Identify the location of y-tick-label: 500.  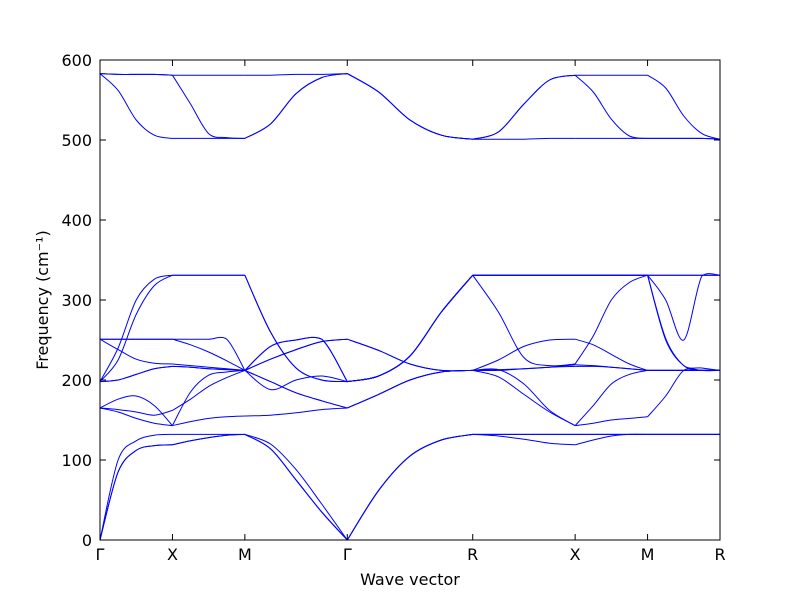
(76, 140).